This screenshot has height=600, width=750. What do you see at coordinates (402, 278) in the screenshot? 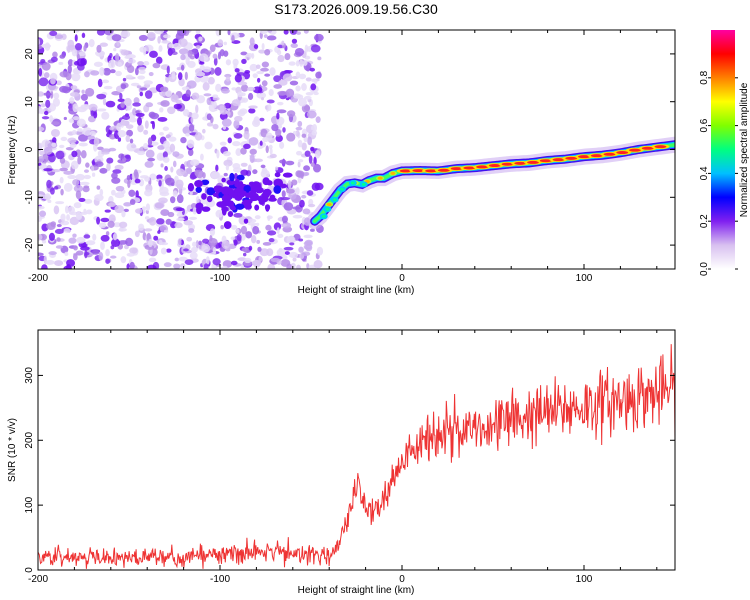
I see `spectrogram-x-tick-label: 0` at bounding box center [402, 278].